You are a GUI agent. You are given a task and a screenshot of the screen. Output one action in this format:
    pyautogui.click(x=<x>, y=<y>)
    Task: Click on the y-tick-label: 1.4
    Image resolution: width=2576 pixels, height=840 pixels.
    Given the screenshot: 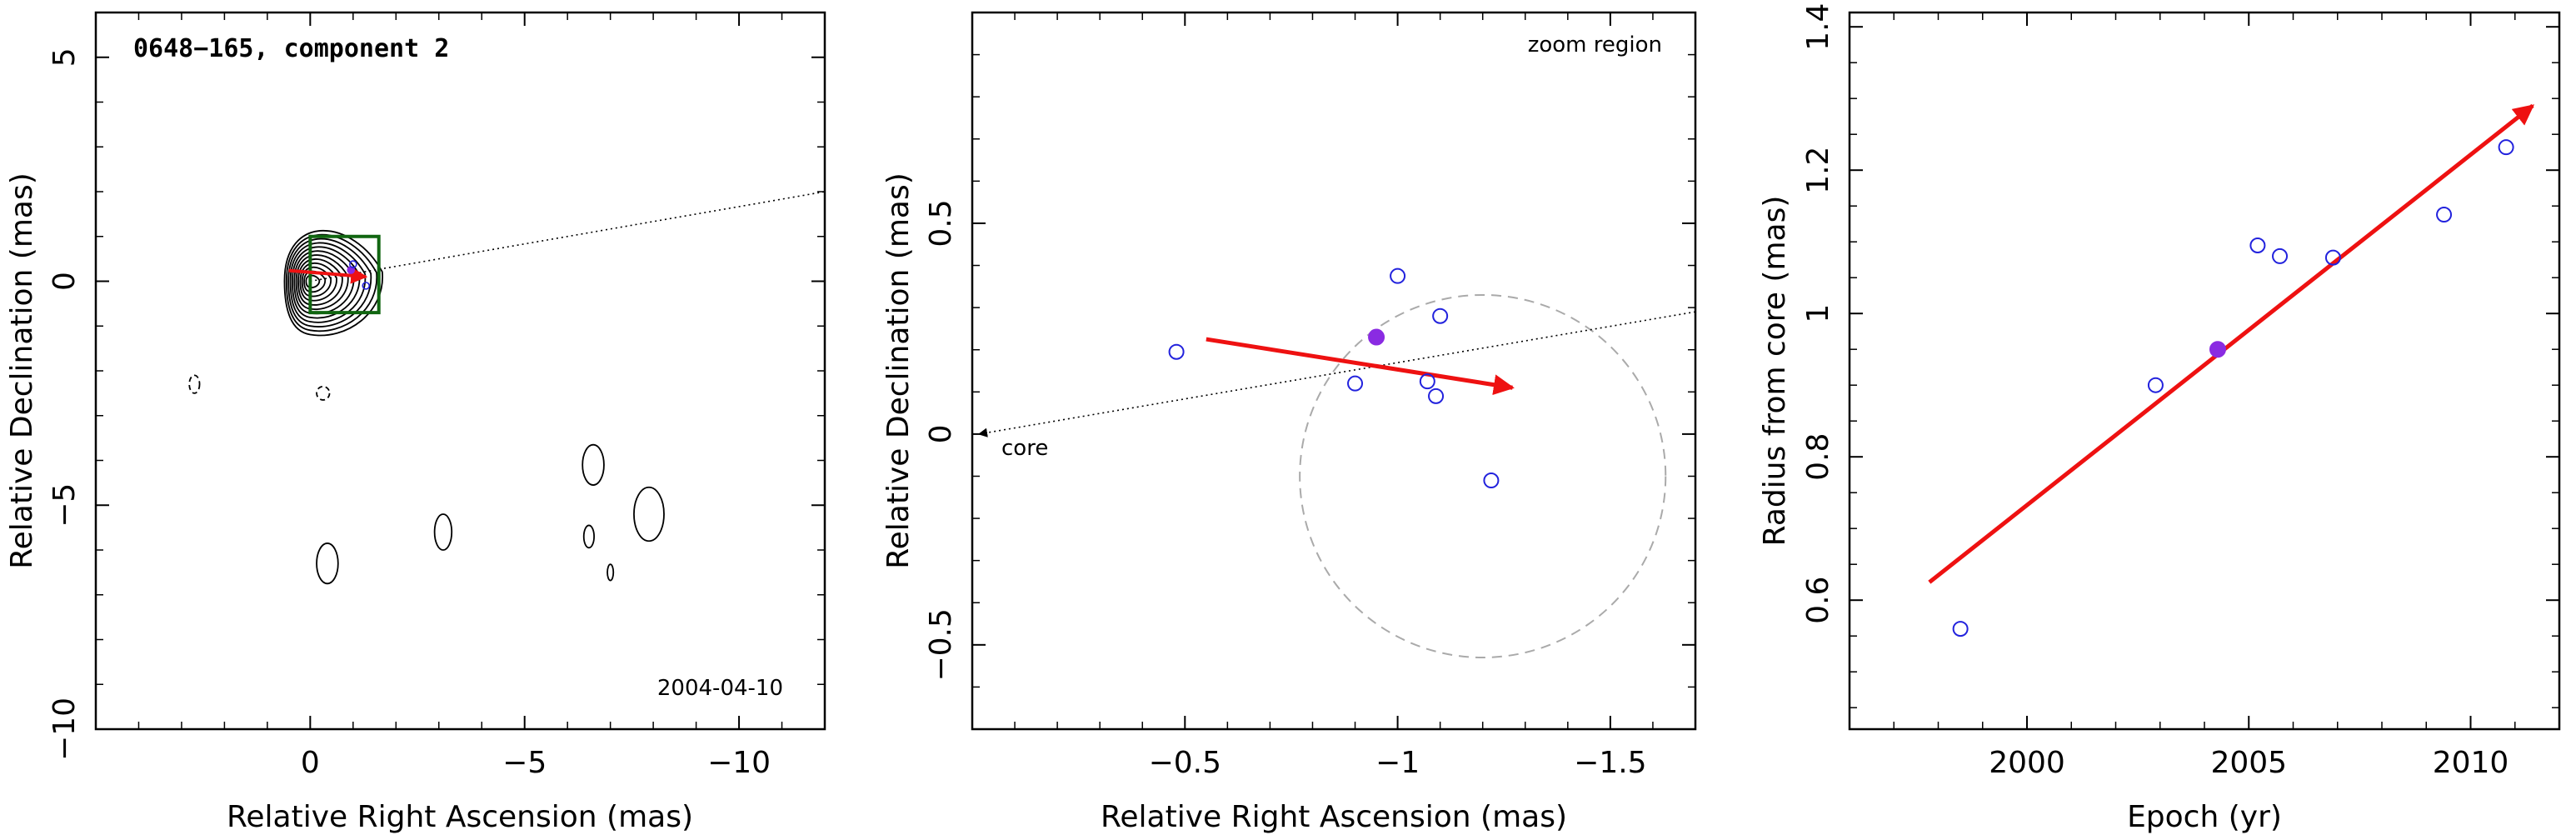 What is the action you would take?
    pyautogui.click(x=1818, y=27)
    